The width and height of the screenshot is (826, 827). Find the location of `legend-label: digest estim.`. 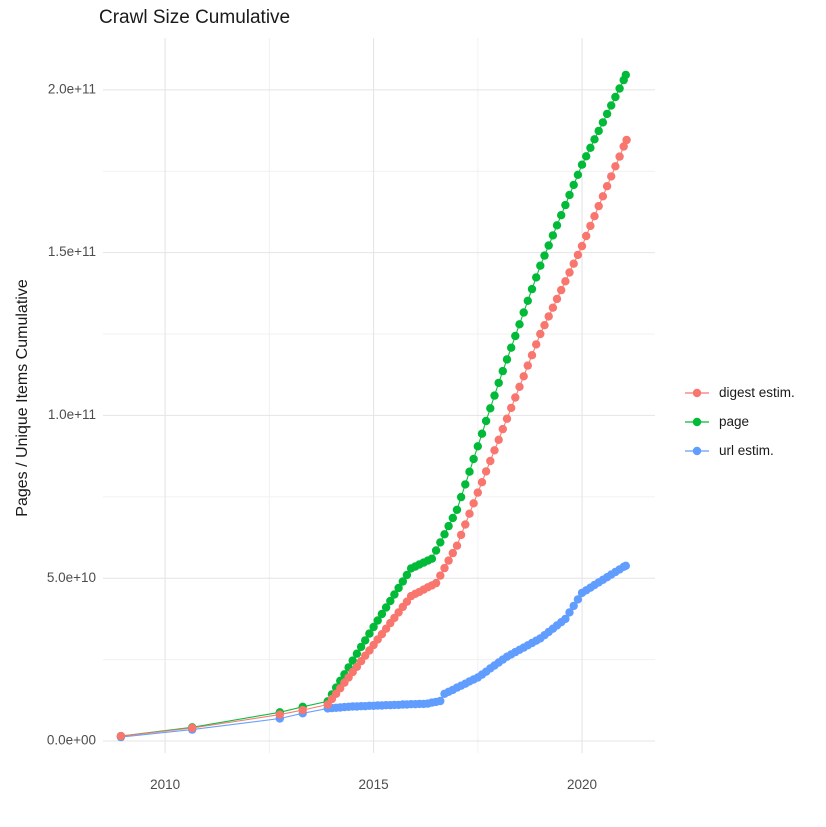

legend-label: digest estim. is located at coordinates (757, 392).